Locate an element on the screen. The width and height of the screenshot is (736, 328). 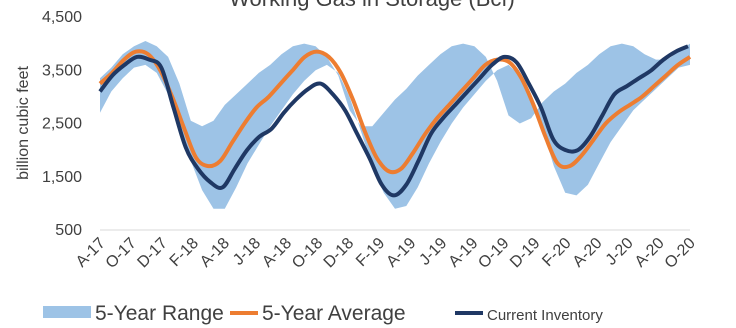
x-tick-label: D-18 is located at coordinates (339, 253).